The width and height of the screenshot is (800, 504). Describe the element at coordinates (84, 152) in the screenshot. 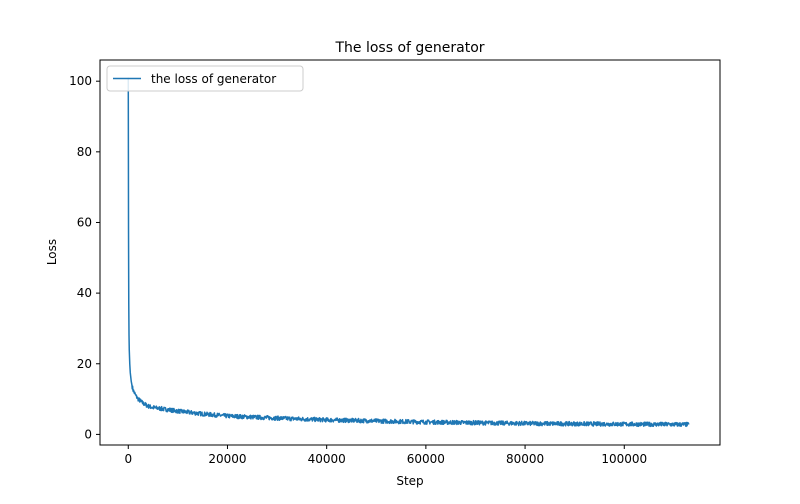

I see `y-tick-label: 80` at that location.